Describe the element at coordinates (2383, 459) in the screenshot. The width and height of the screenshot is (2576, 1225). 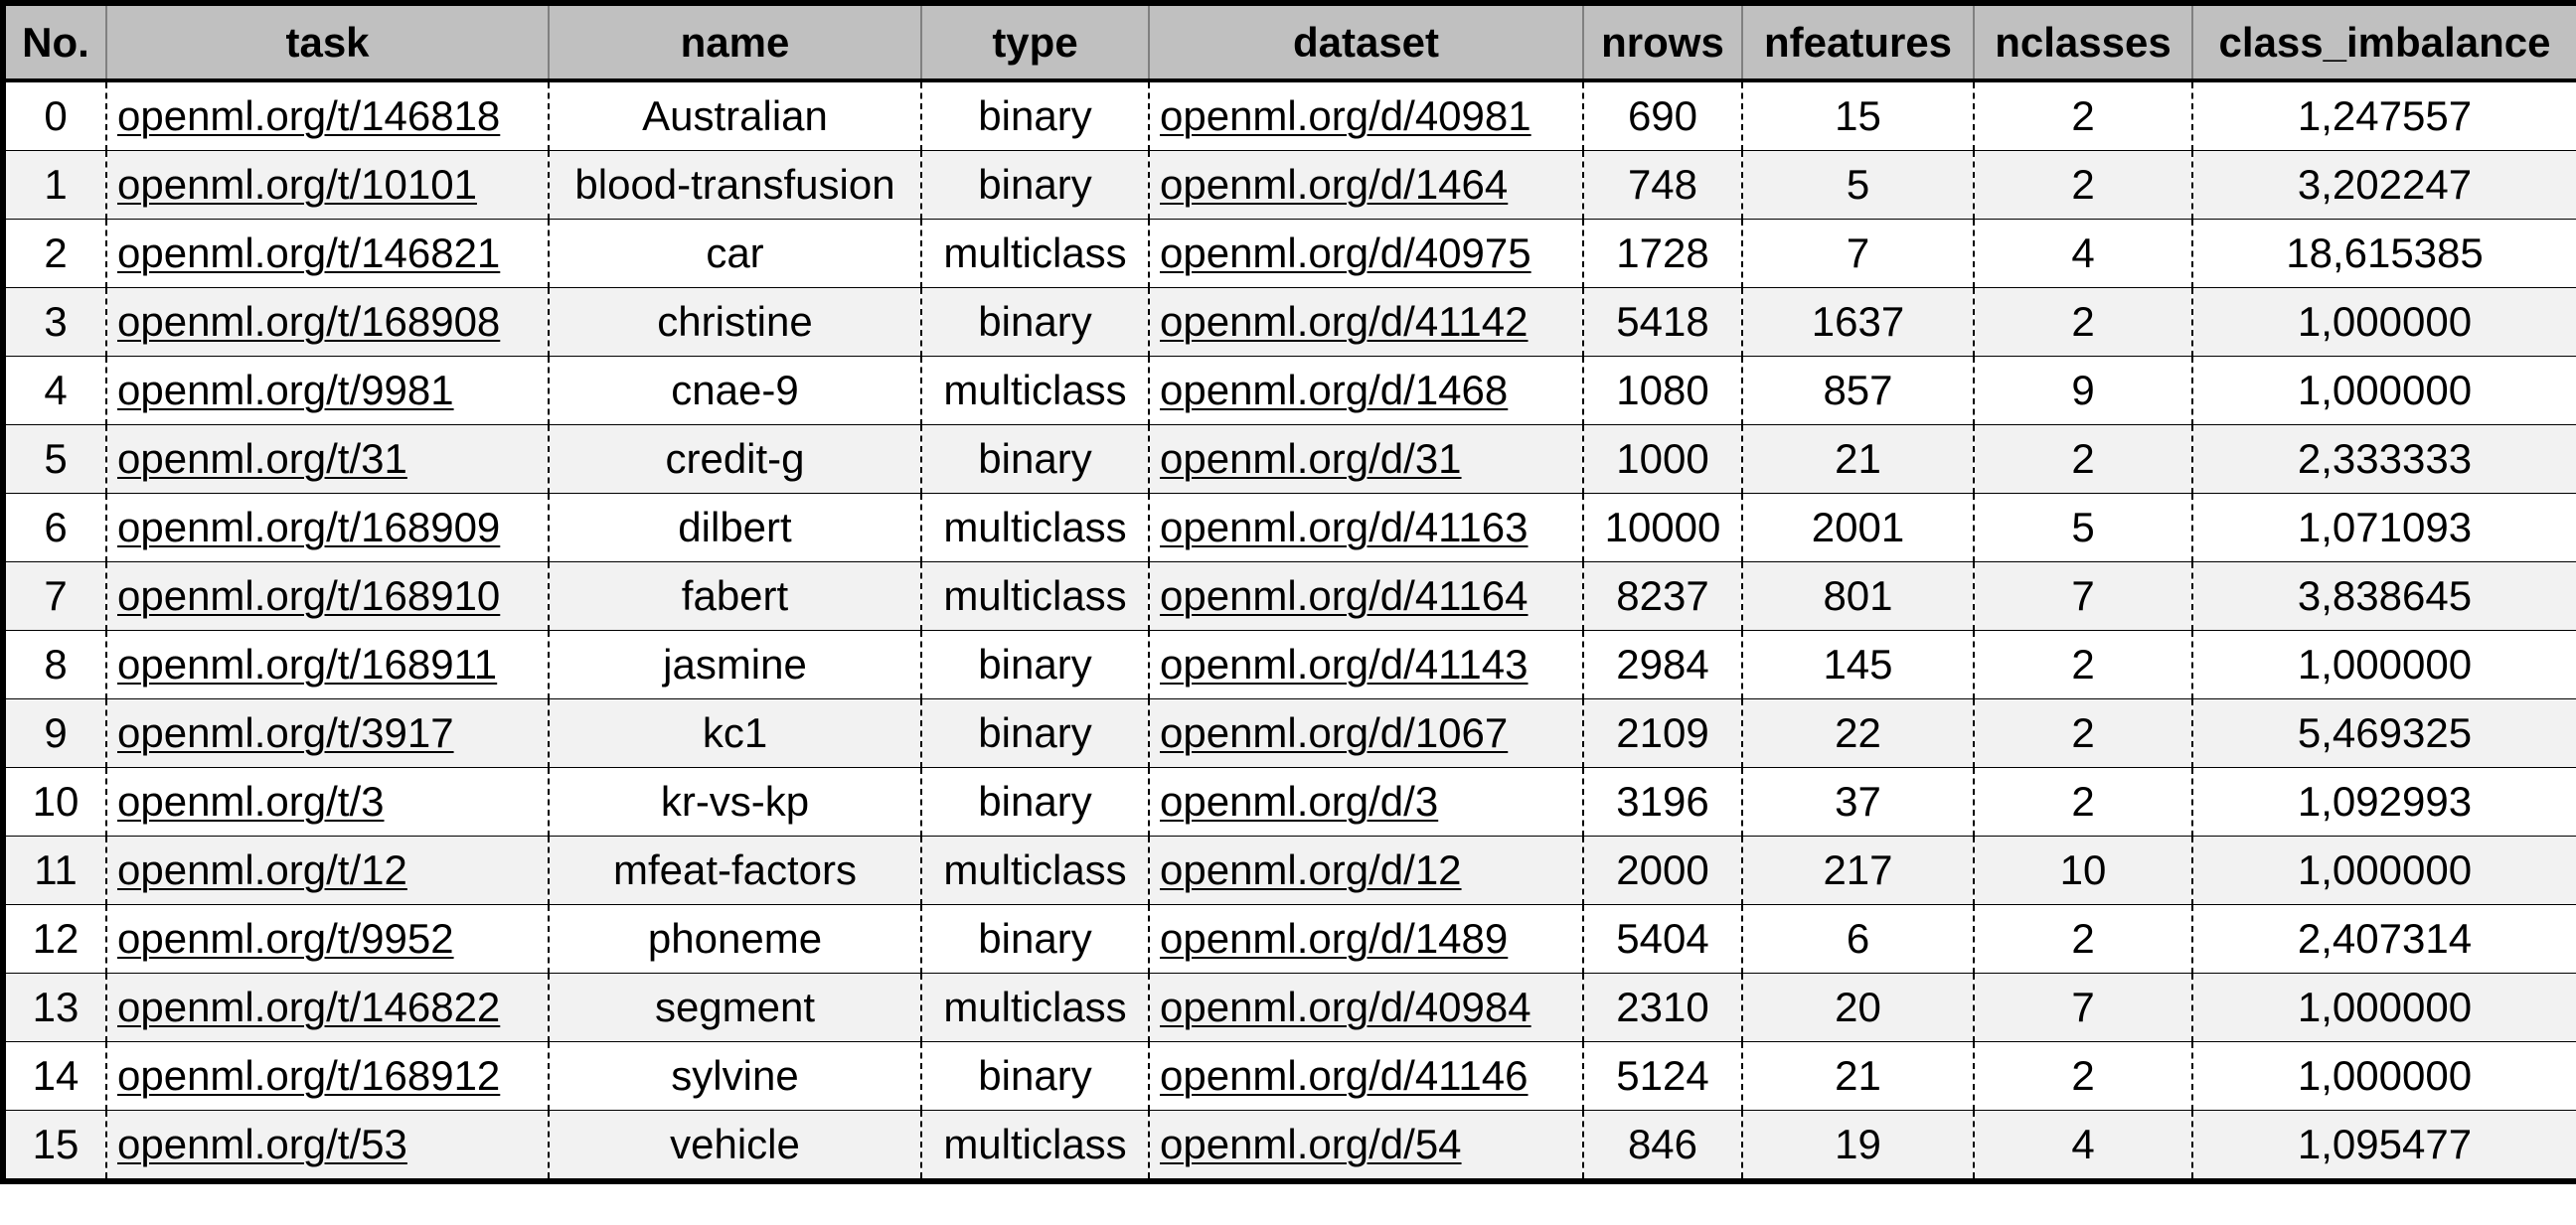
I see `cell-class-imbalance: 2,333333` at that location.